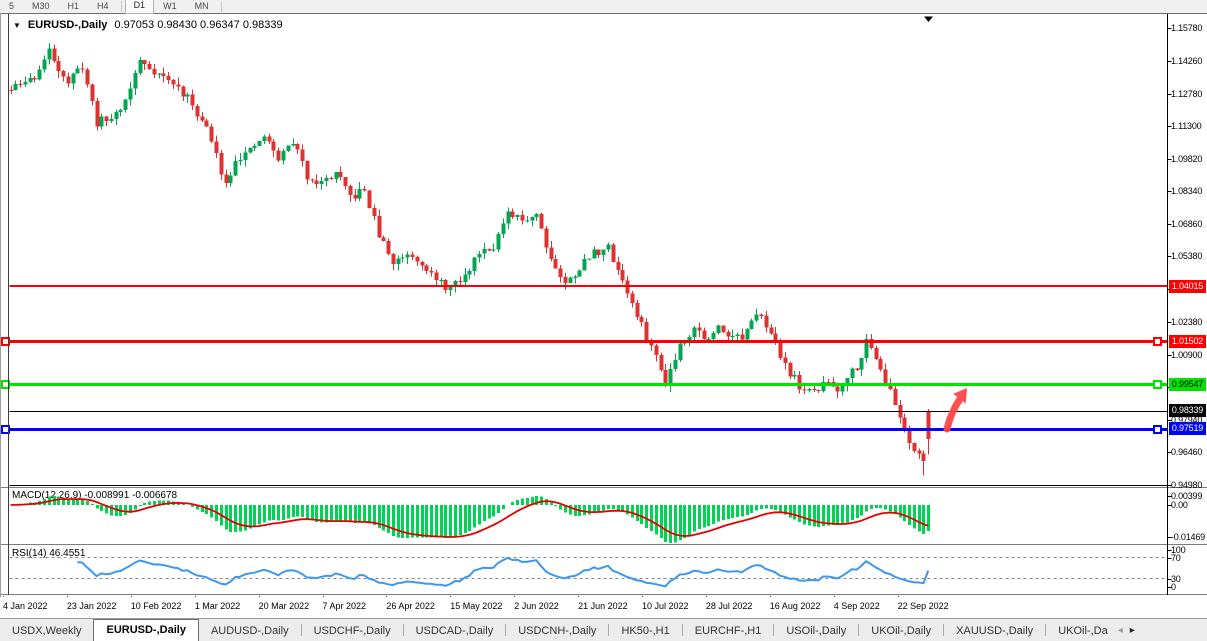 This screenshot has width=1207, height=641. I want to click on timeframe-button-mn: MN, so click(201, 6).